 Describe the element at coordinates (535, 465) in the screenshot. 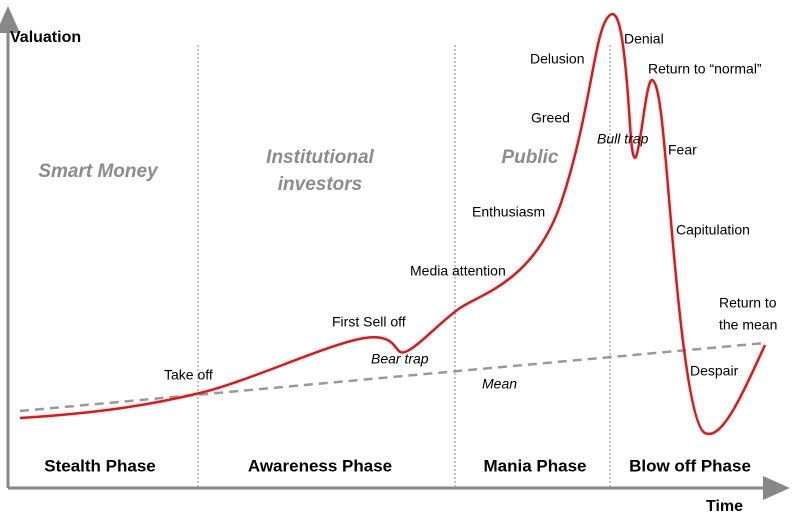

I see `phase-label: Mania Phase` at that location.